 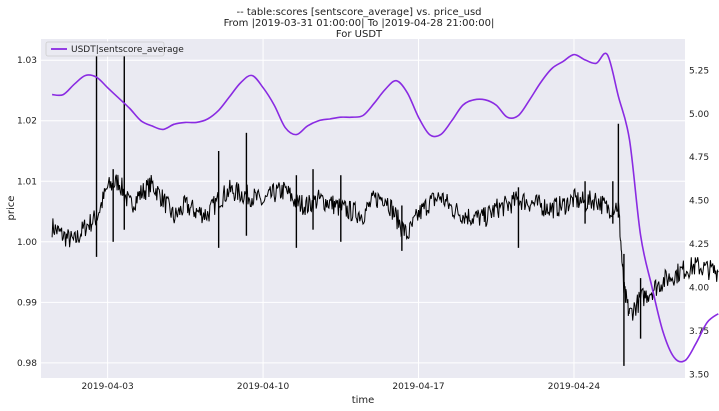 I want to click on right-y-tick-label: 3.75, so click(x=699, y=332).